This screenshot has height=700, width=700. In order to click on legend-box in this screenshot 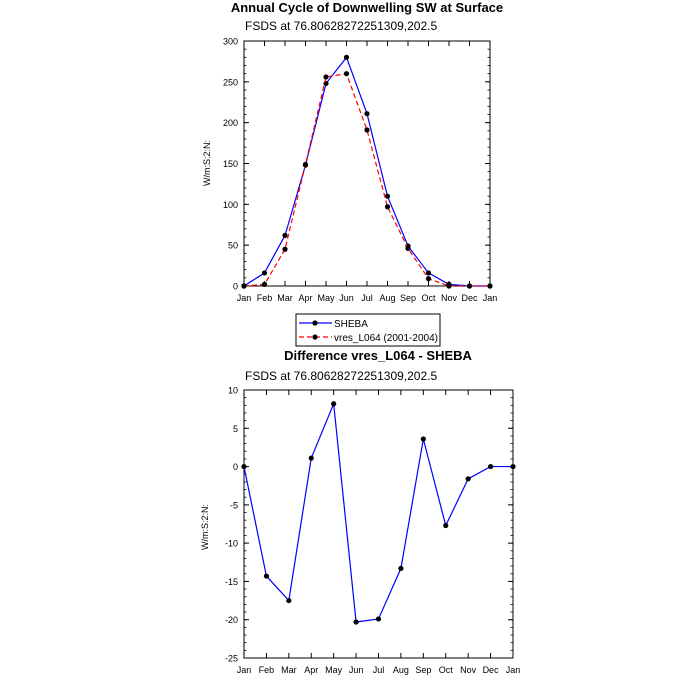, I will do `click(368, 330)`.